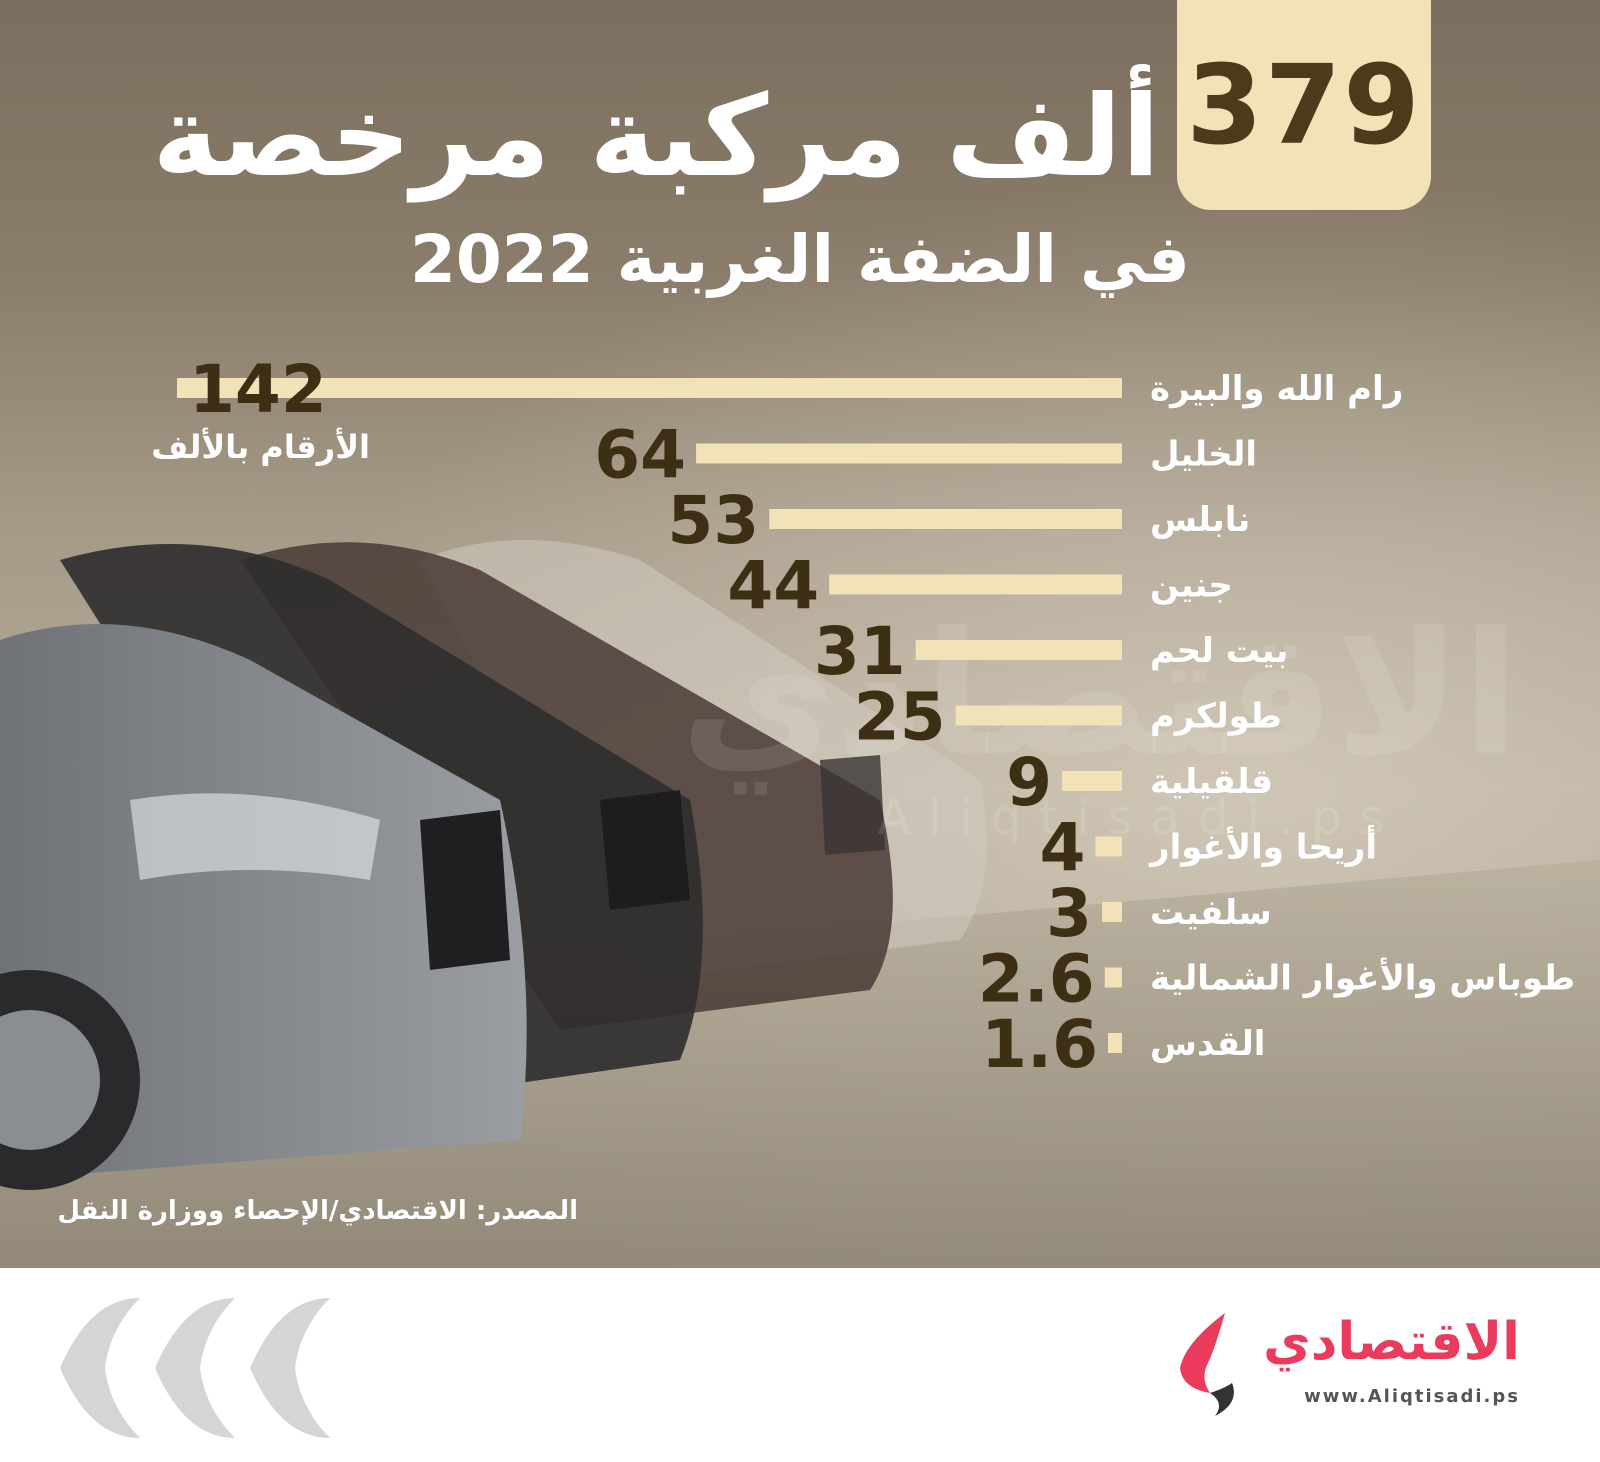  Describe the element at coordinates (1412, 1396) in the screenshot. I see `brand-url: www.Aliqtisadi.ps` at that location.